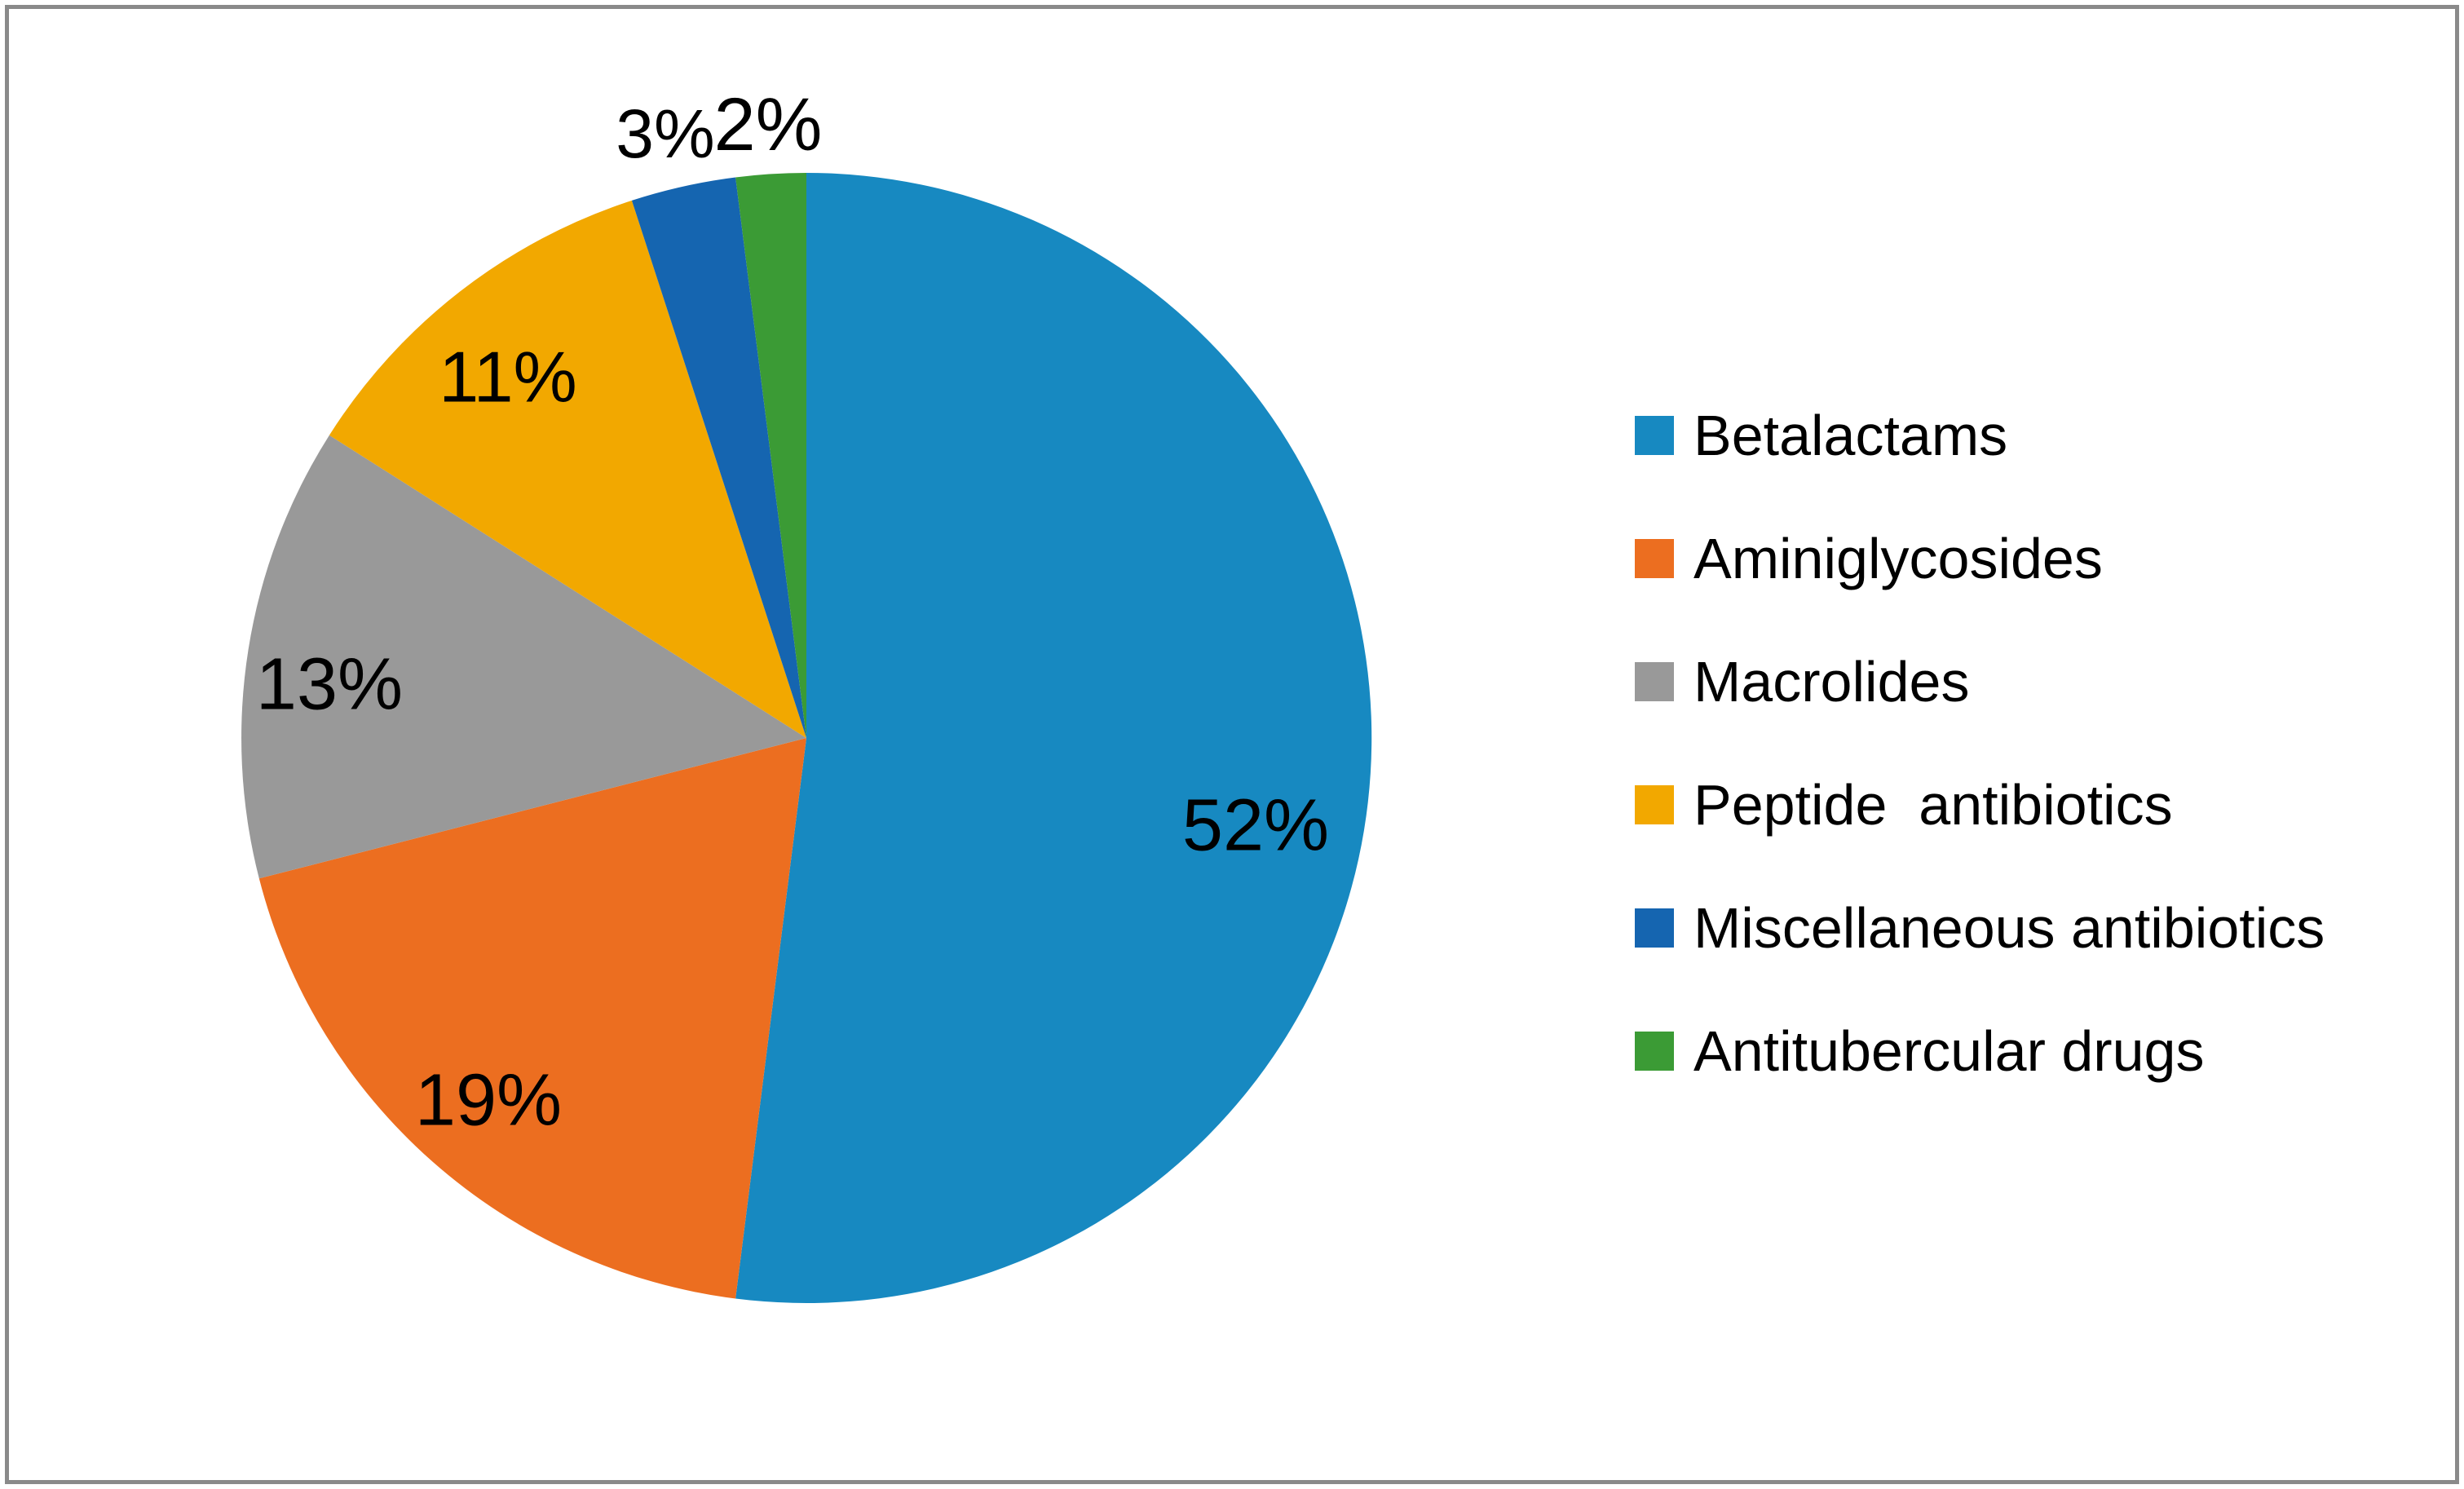  I want to click on slice-percentage-label: 19%, so click(488, 1100).